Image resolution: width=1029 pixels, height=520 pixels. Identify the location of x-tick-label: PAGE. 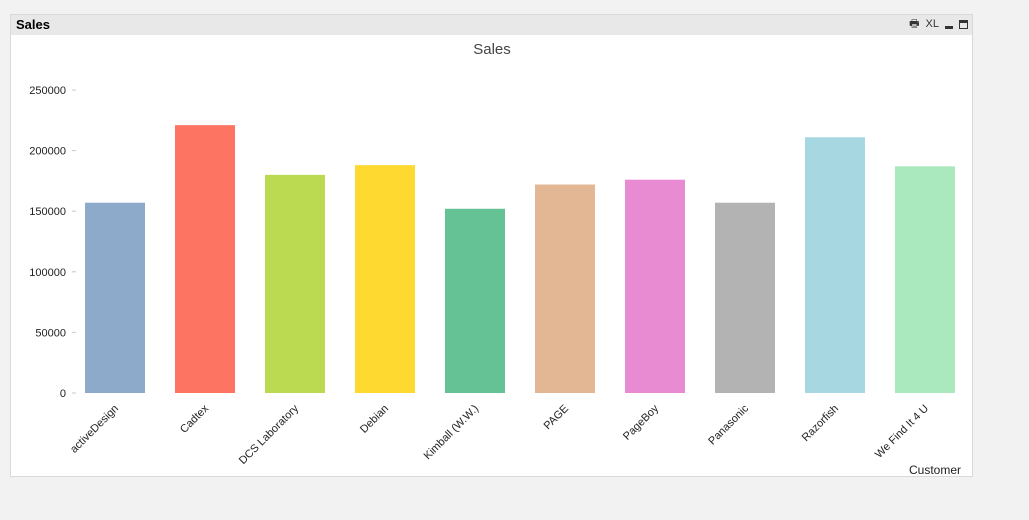
(557, 418).